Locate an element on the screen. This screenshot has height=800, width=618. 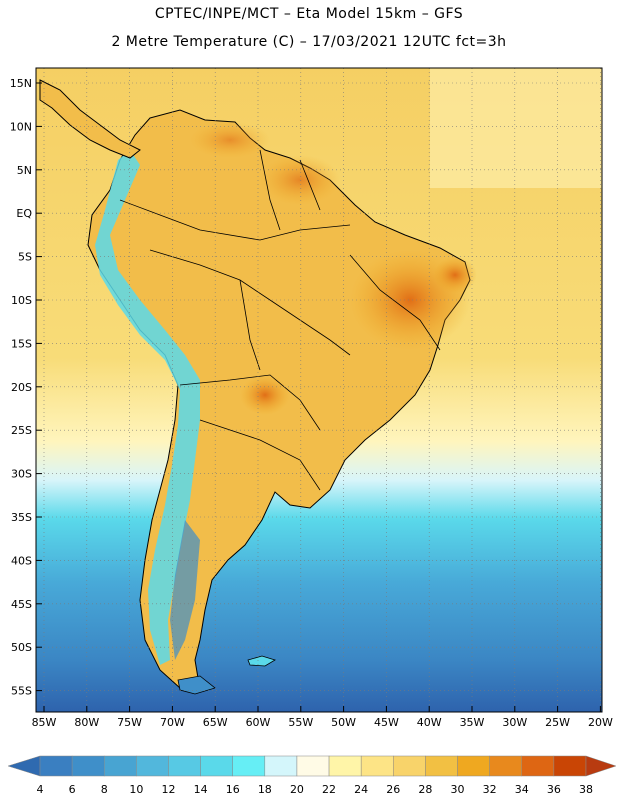
latitude-label: 40S is located at coordinates (21, 560).